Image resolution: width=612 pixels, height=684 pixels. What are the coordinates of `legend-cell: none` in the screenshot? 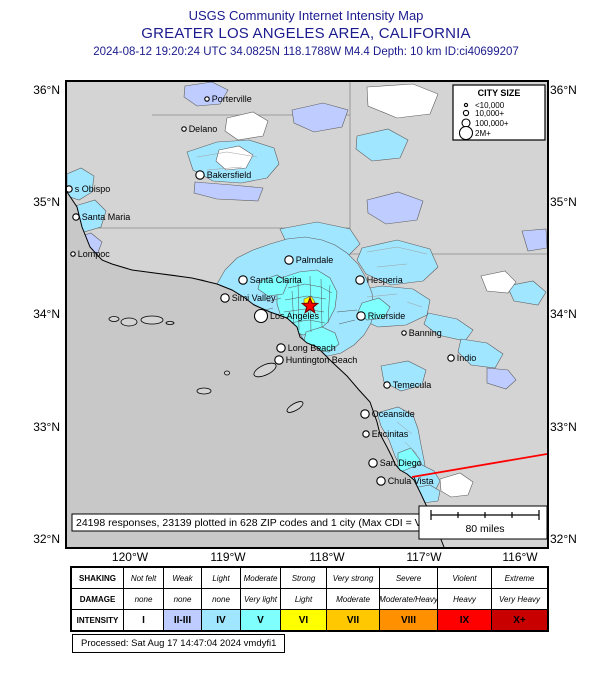 It's located at (144, 599).